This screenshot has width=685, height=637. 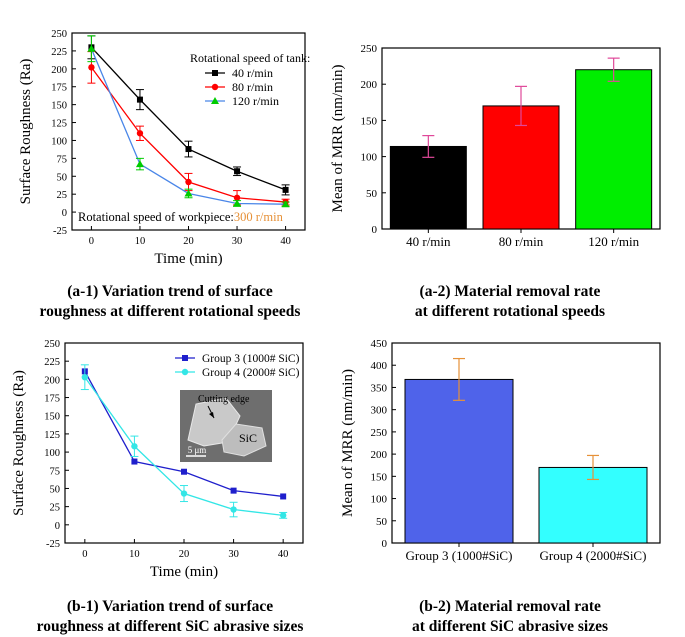 I want to click on a1-ytick-label: 125, so click(x=59, y=124).